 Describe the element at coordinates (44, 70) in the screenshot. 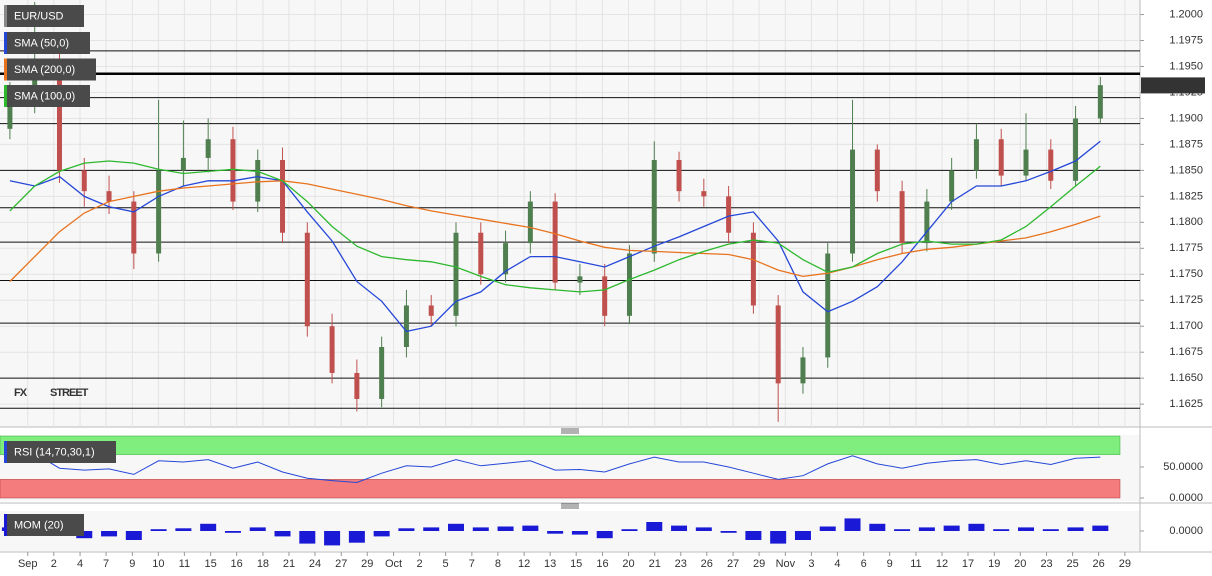

I see `legend-label: SMA (200,0)` at that location.